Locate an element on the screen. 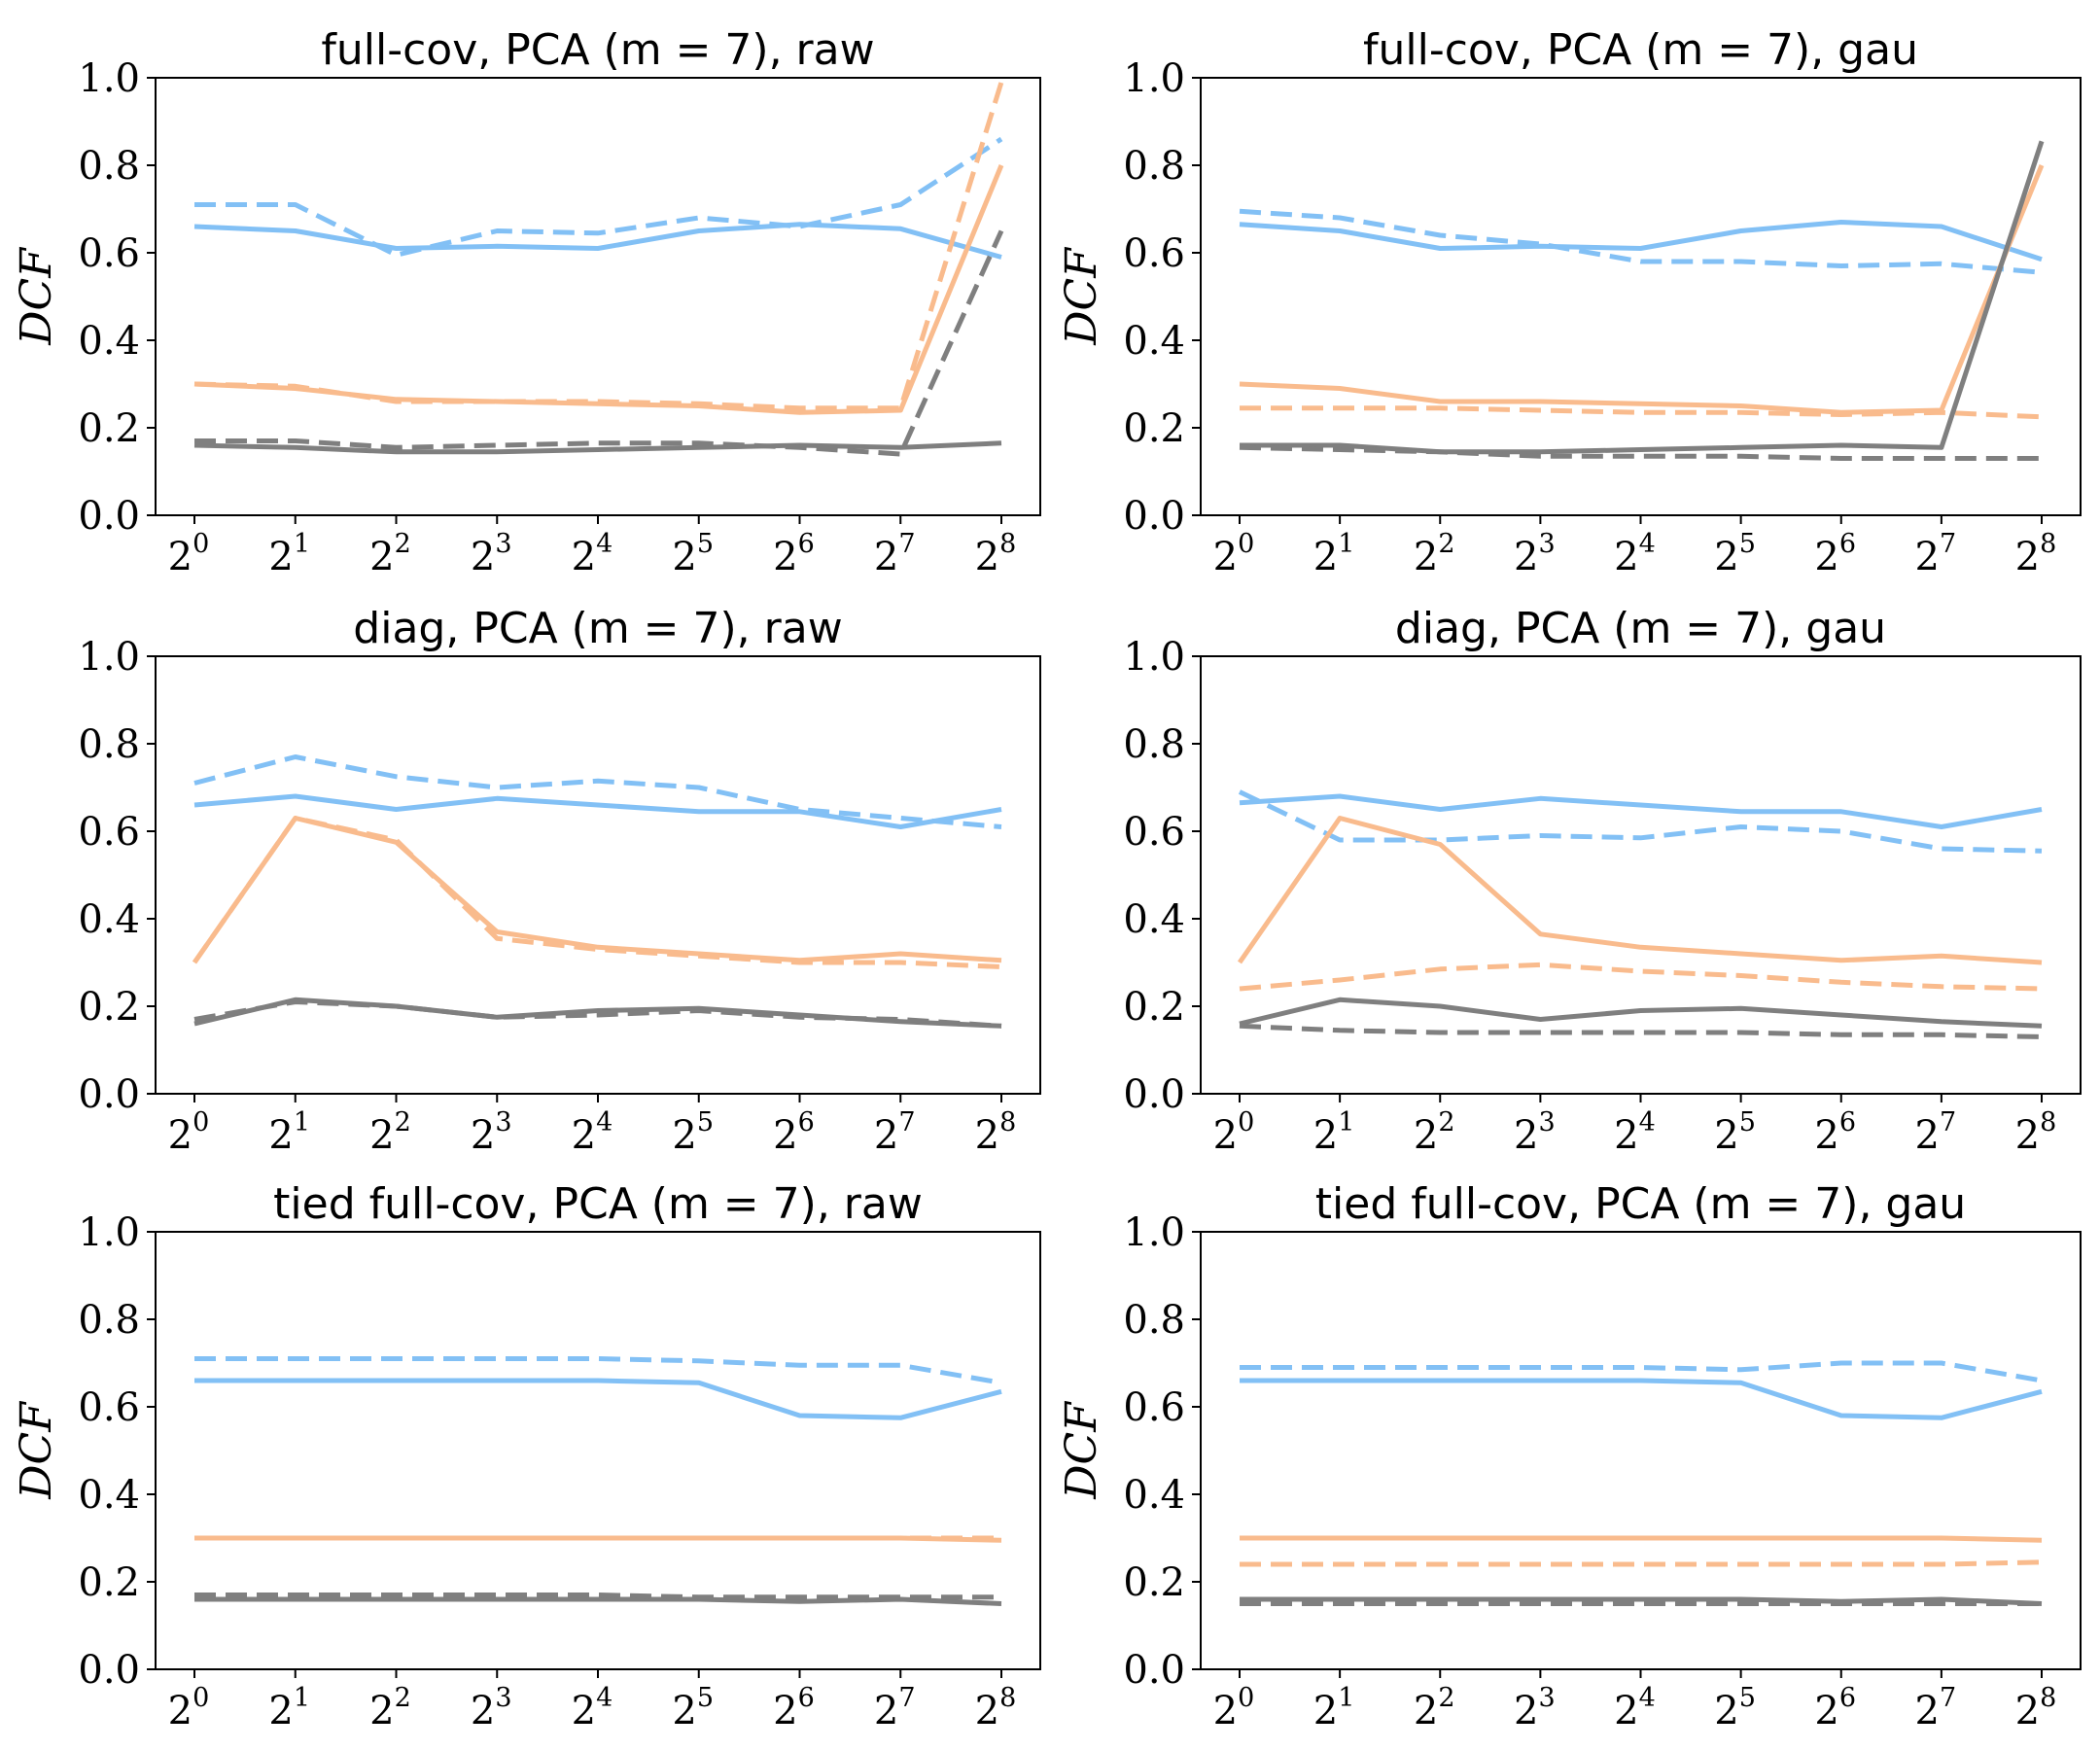 This screenshot has width=2100, height=1750. x-tick-exponent: 3 is located at coordinates (1547, 544).